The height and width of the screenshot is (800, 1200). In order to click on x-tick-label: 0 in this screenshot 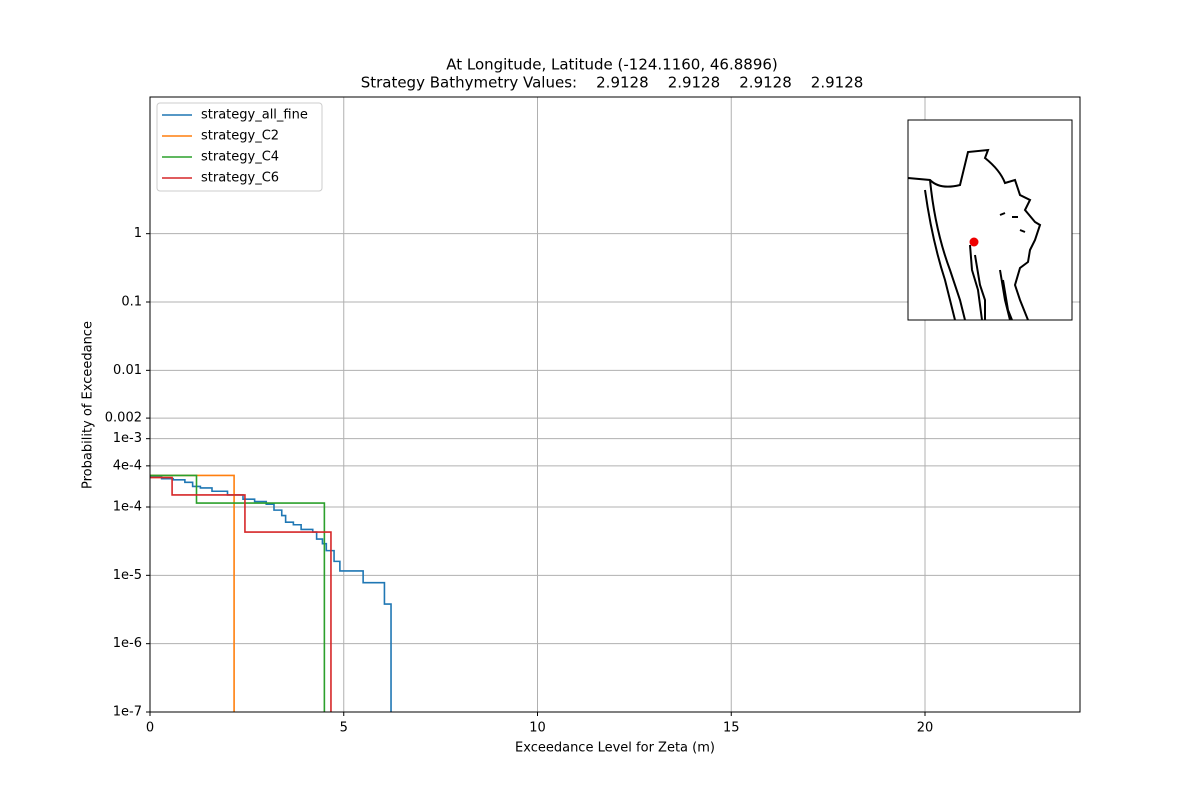, I will do `click(150, 728)`.